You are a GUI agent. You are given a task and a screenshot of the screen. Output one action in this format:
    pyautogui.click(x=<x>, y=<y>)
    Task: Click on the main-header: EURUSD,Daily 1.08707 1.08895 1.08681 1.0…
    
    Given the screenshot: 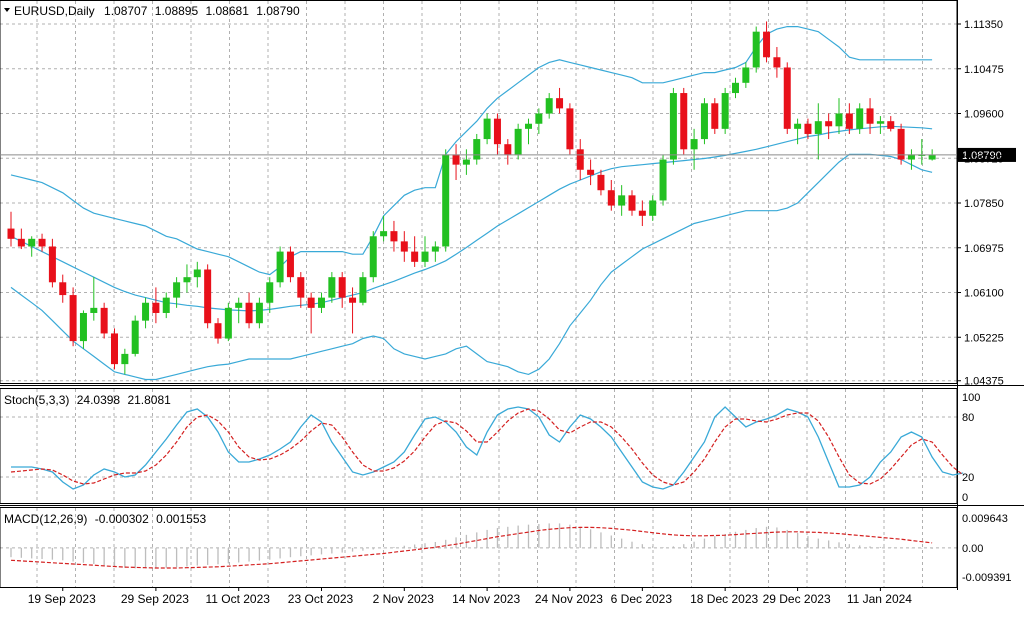 What is the action you would take?
    pyautogui.click(x=152, y=11)
    